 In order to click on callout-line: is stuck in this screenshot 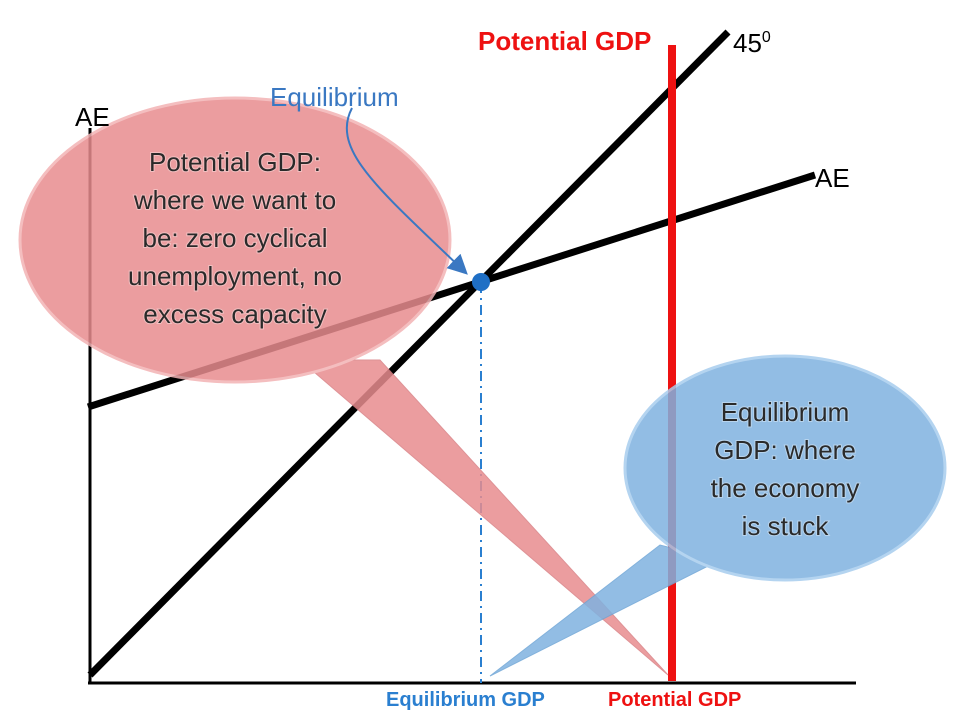, I will do `click(786, 526)`.